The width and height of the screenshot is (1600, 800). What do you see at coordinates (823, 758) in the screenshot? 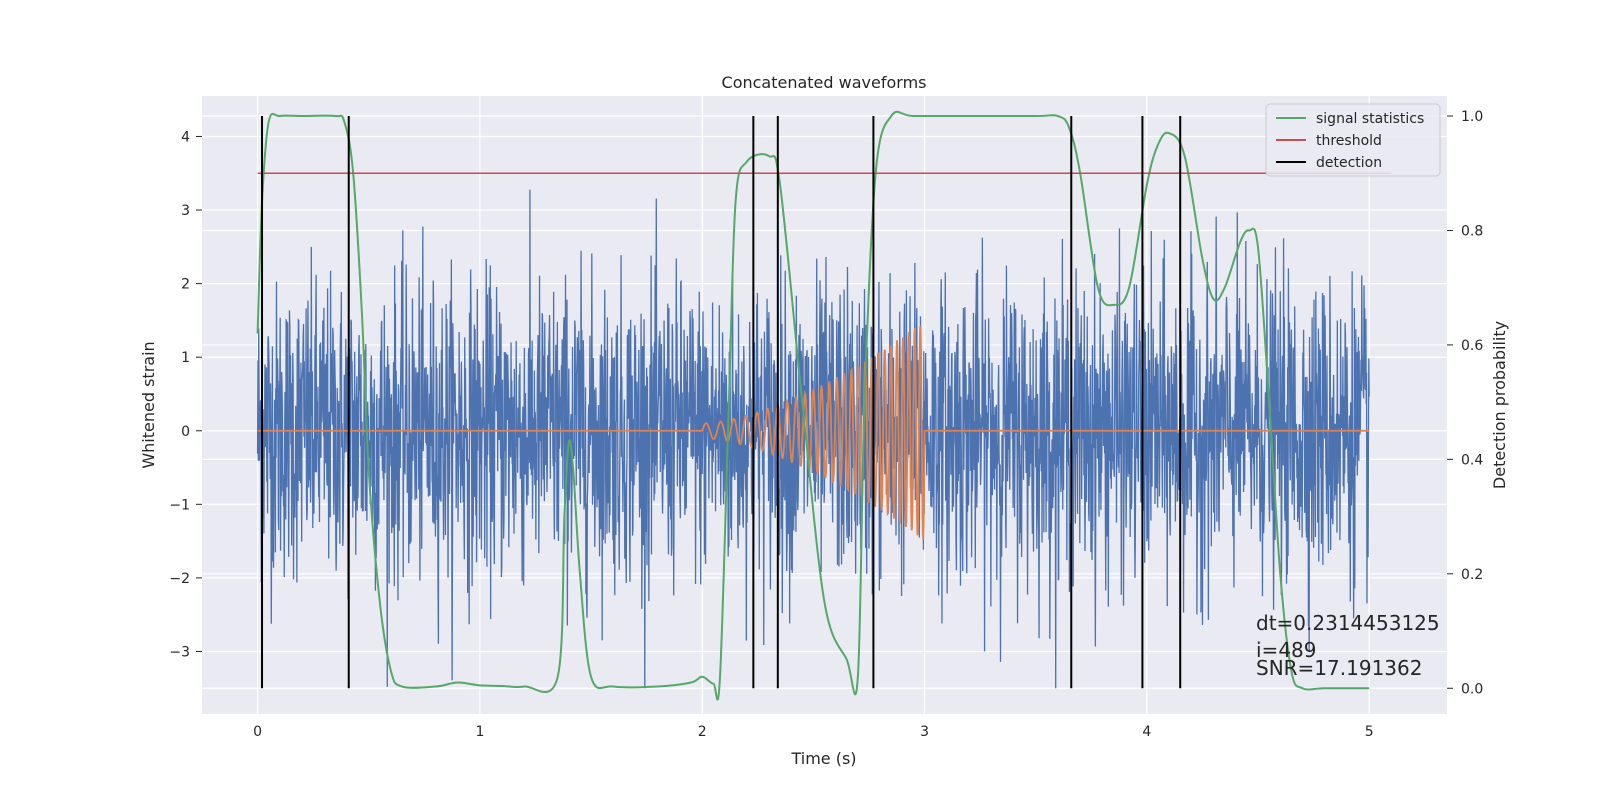
I see `x-axis-label: Time (s)` at bounding box center [823, 758].